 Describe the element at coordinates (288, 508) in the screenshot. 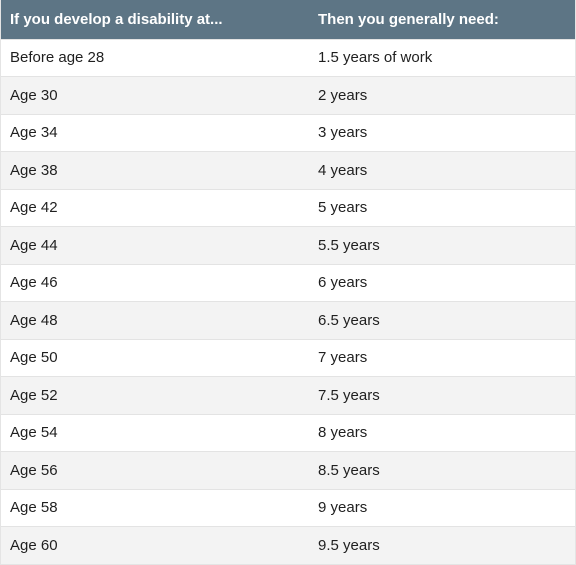

I see `table-row: Age 58 9 years` at that location.